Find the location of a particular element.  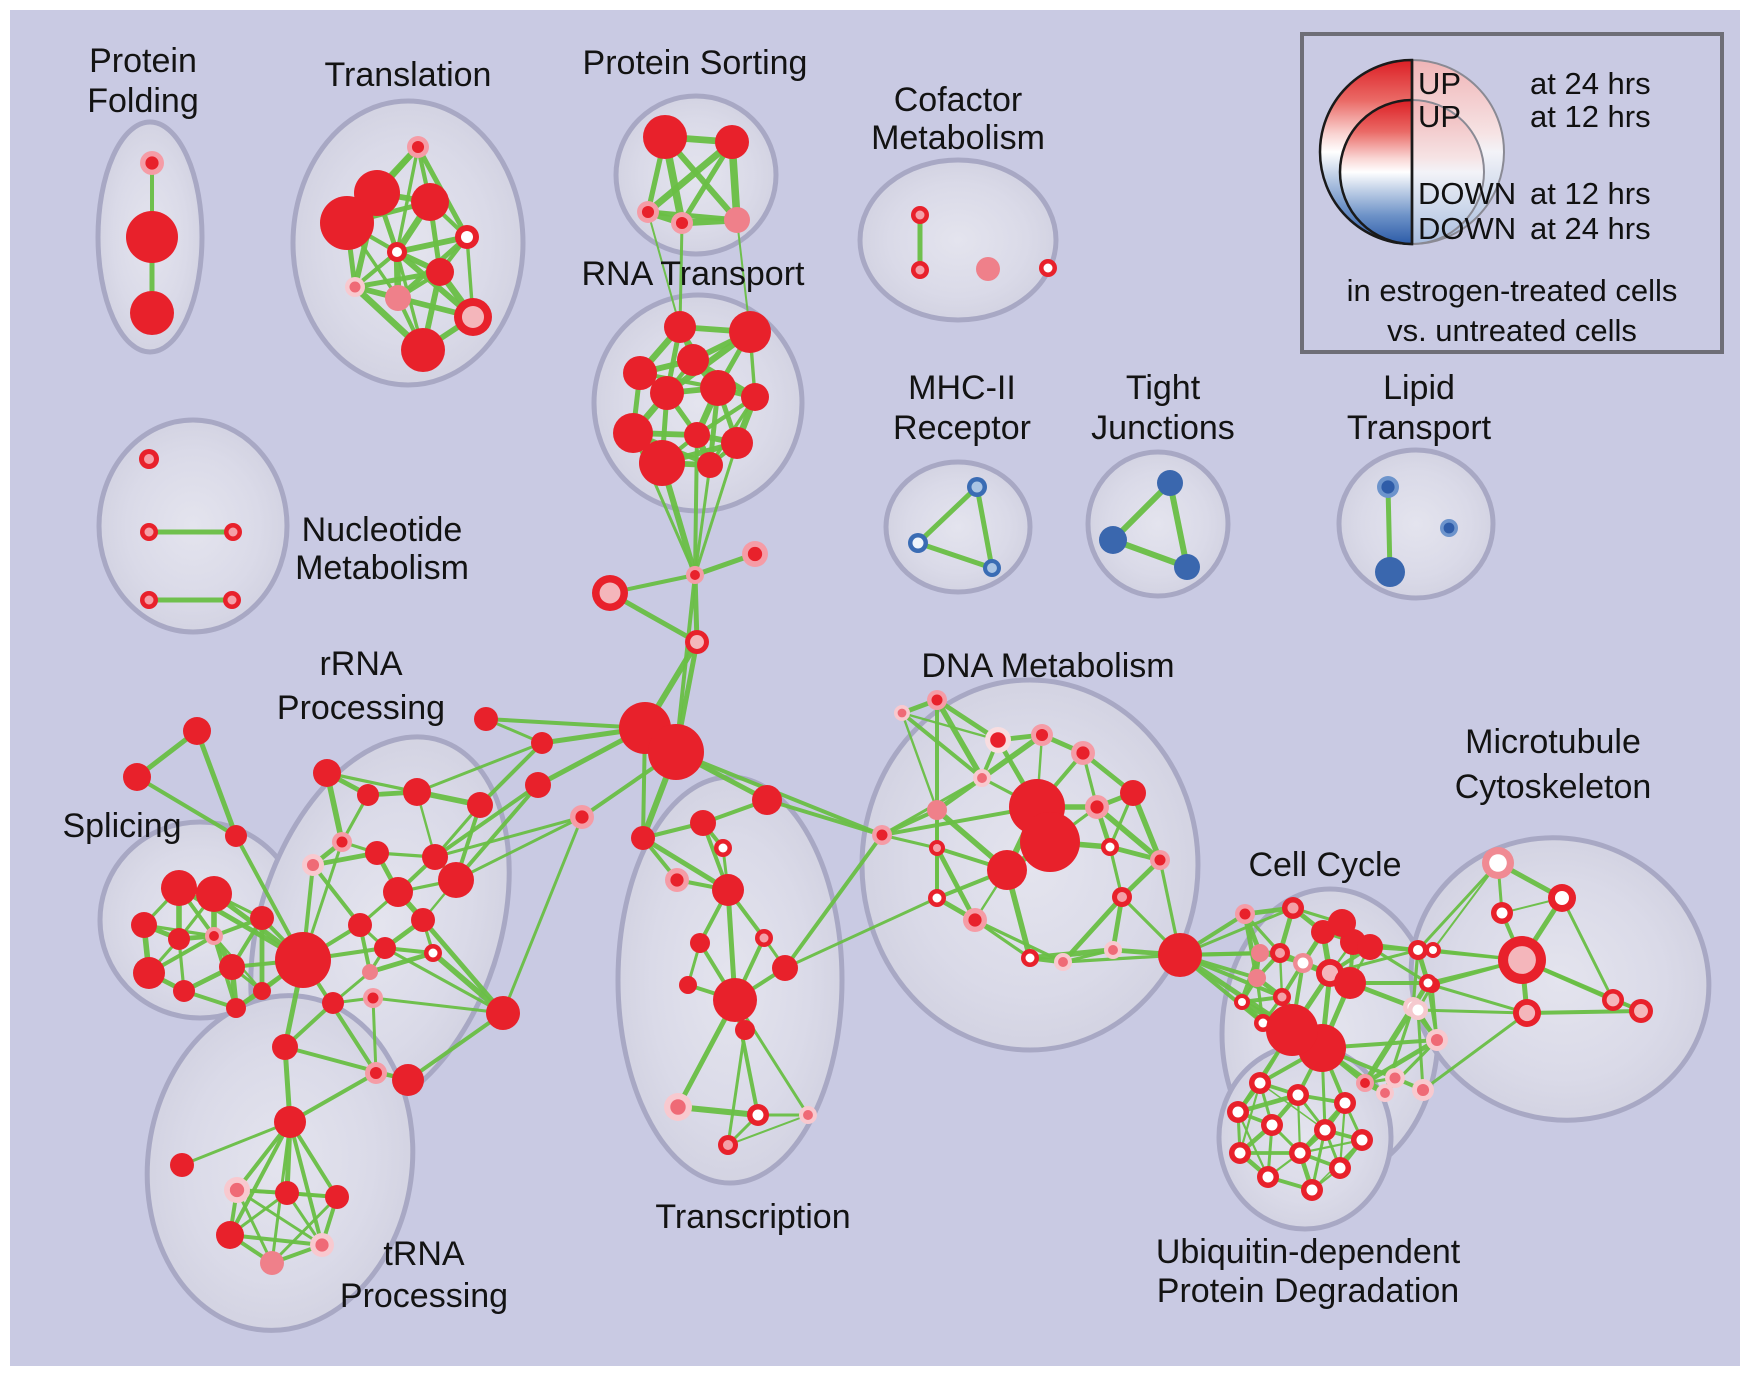

node-pf2 is located at coordinates (152, 237).